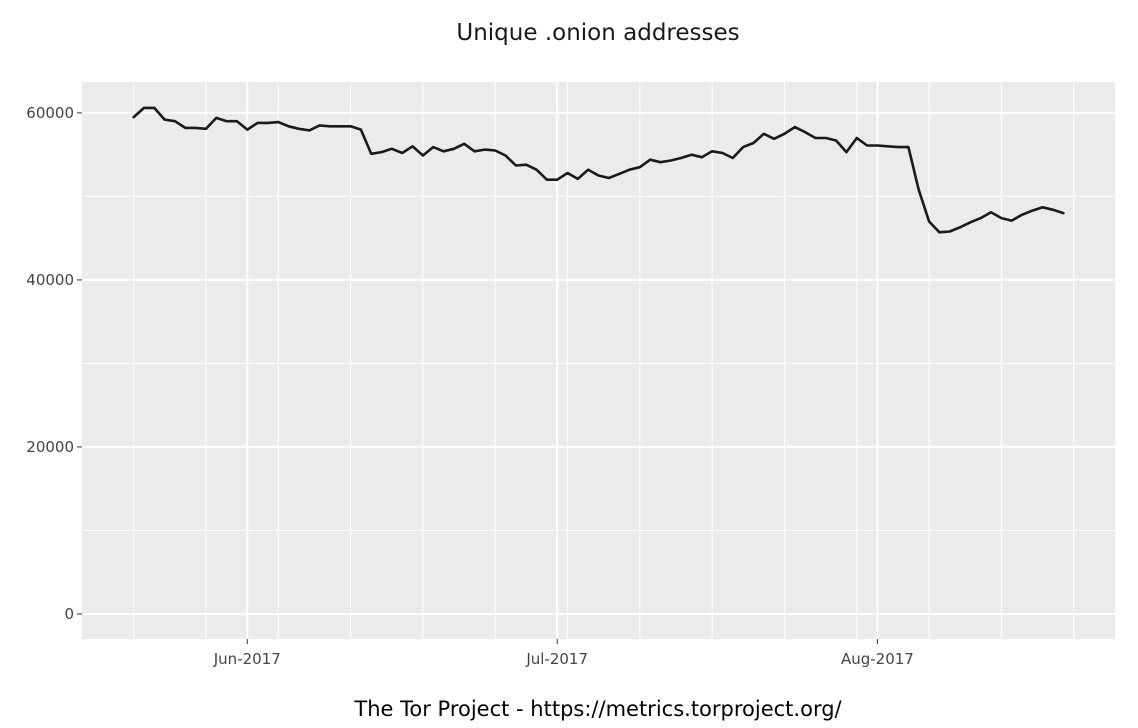  I want to click on y-tick-label: 60000, so click(50, 113).